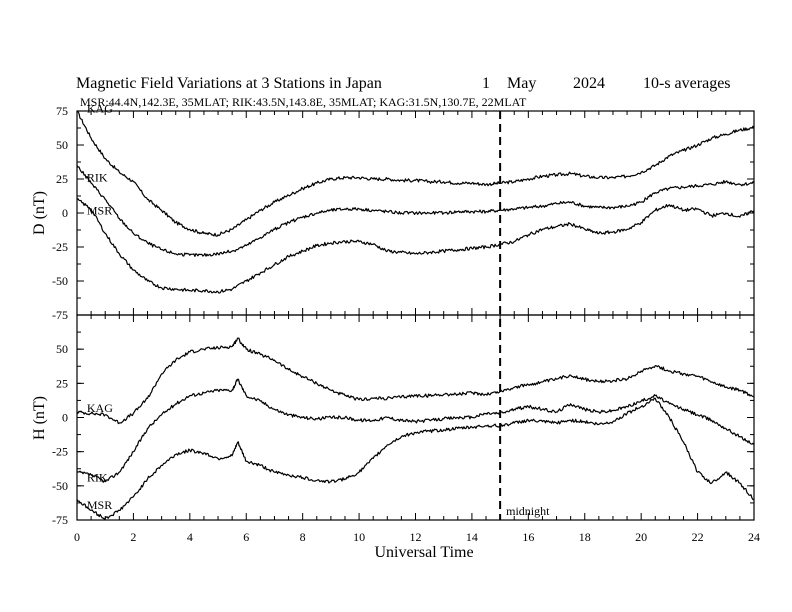 The image size is (792, 612). I want to click on x-tick-label: 14, so click(472, 537).